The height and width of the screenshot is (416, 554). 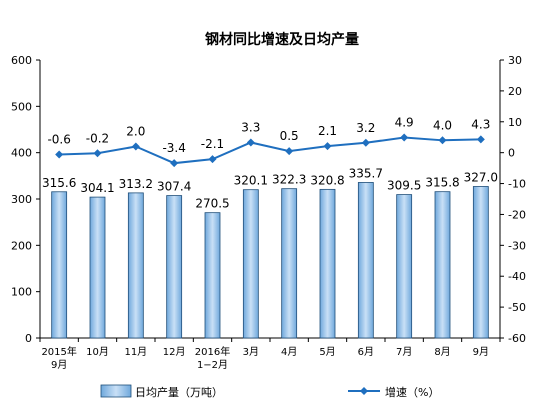 I want to click on bar-data-label: 335.7, so click(x=366, y=173).